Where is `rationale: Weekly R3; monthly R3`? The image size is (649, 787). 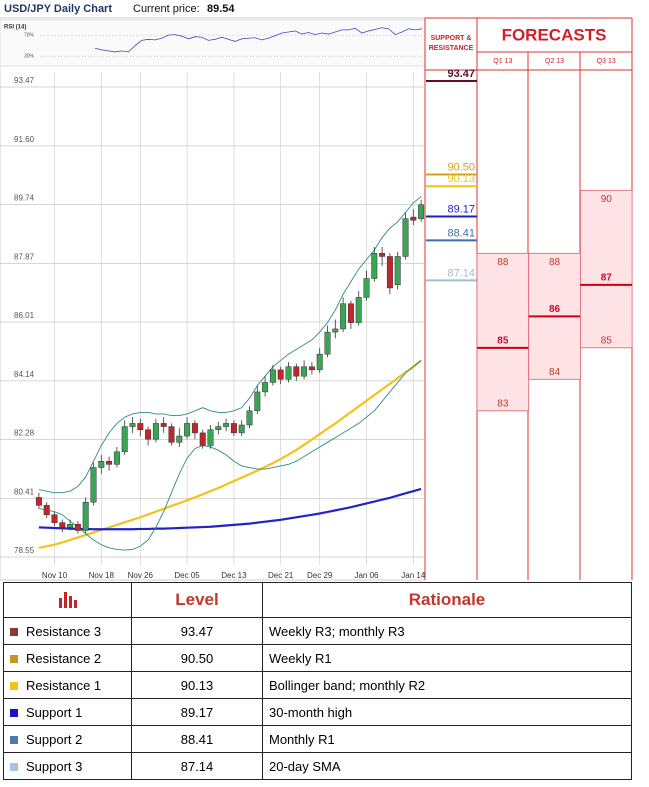 rationale: Weekly R3; monthly R3 is located at coordinates (447, 631).